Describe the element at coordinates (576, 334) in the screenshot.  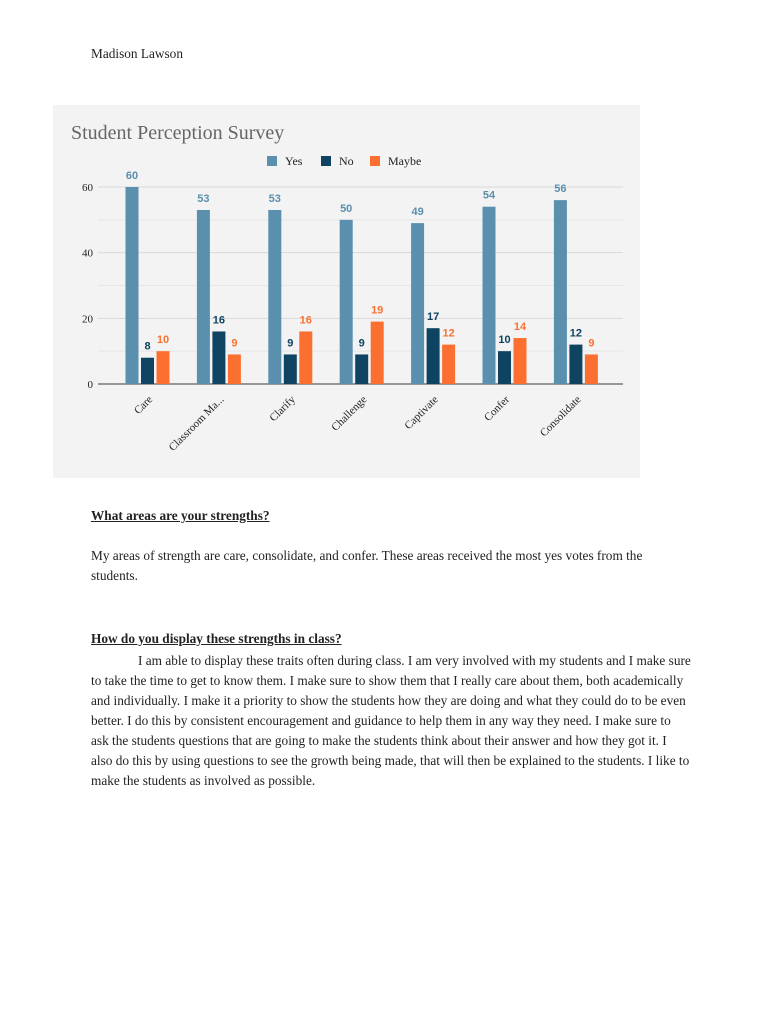
I see `data-label-no: 12` at that location.